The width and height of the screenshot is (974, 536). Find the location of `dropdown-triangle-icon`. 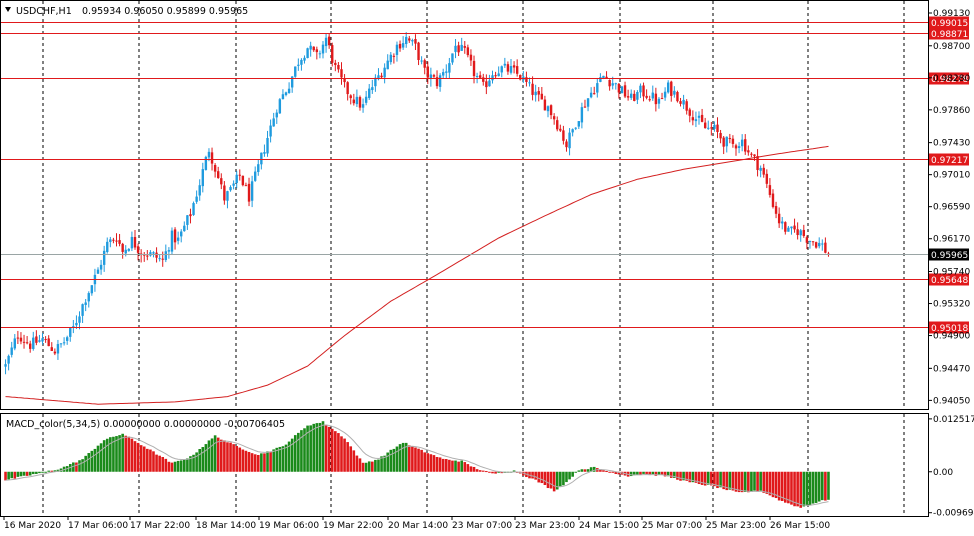

dropdown-triangle-icon is located at coordinates (8, 9).